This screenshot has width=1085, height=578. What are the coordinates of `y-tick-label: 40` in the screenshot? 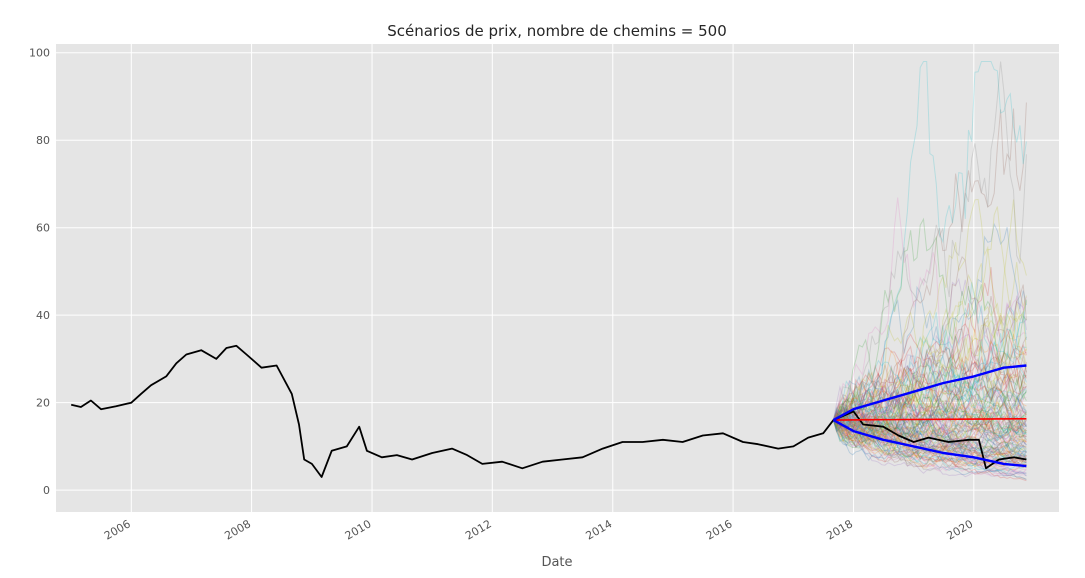 It's located at (43, 315).